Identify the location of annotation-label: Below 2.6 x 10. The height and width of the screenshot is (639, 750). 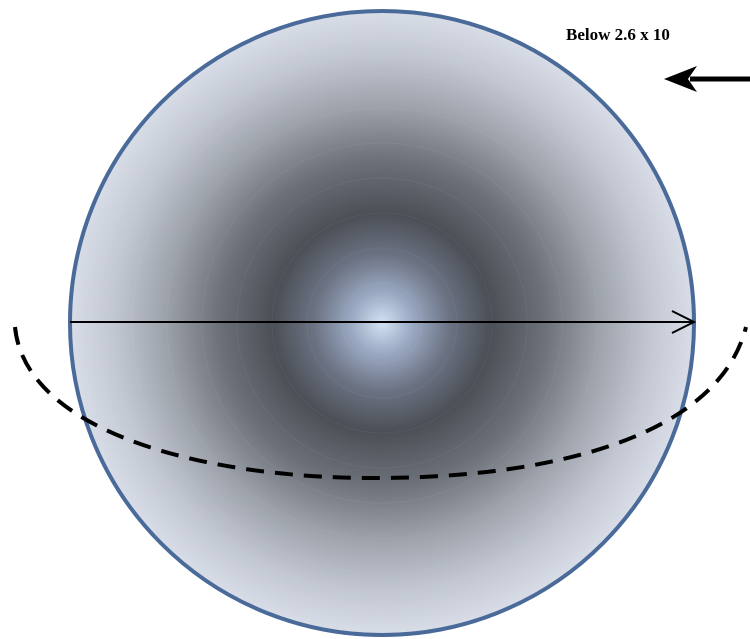
(618, 34).